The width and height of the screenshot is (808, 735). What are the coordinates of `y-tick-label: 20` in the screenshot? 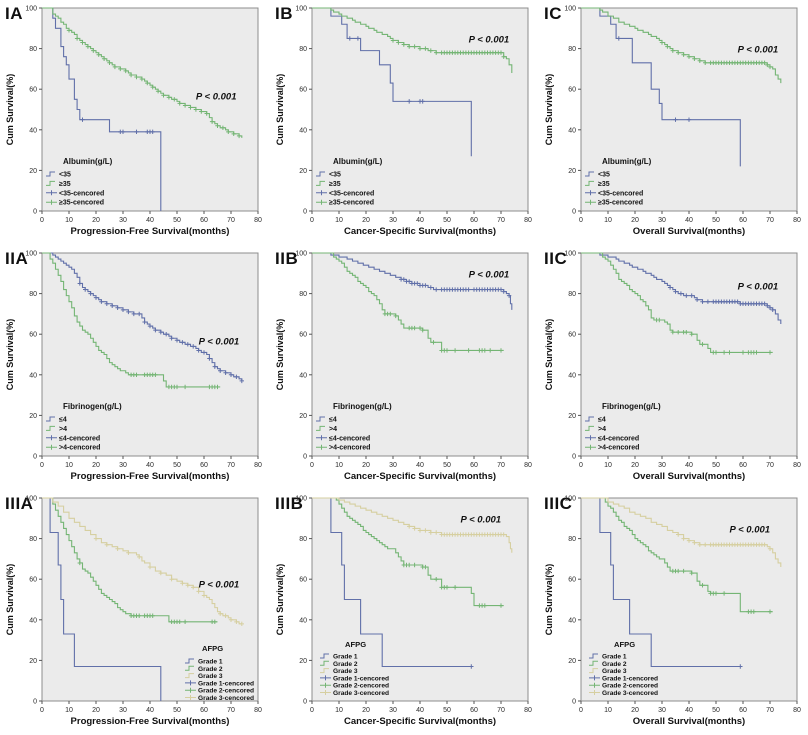 It's located at (33, 416).